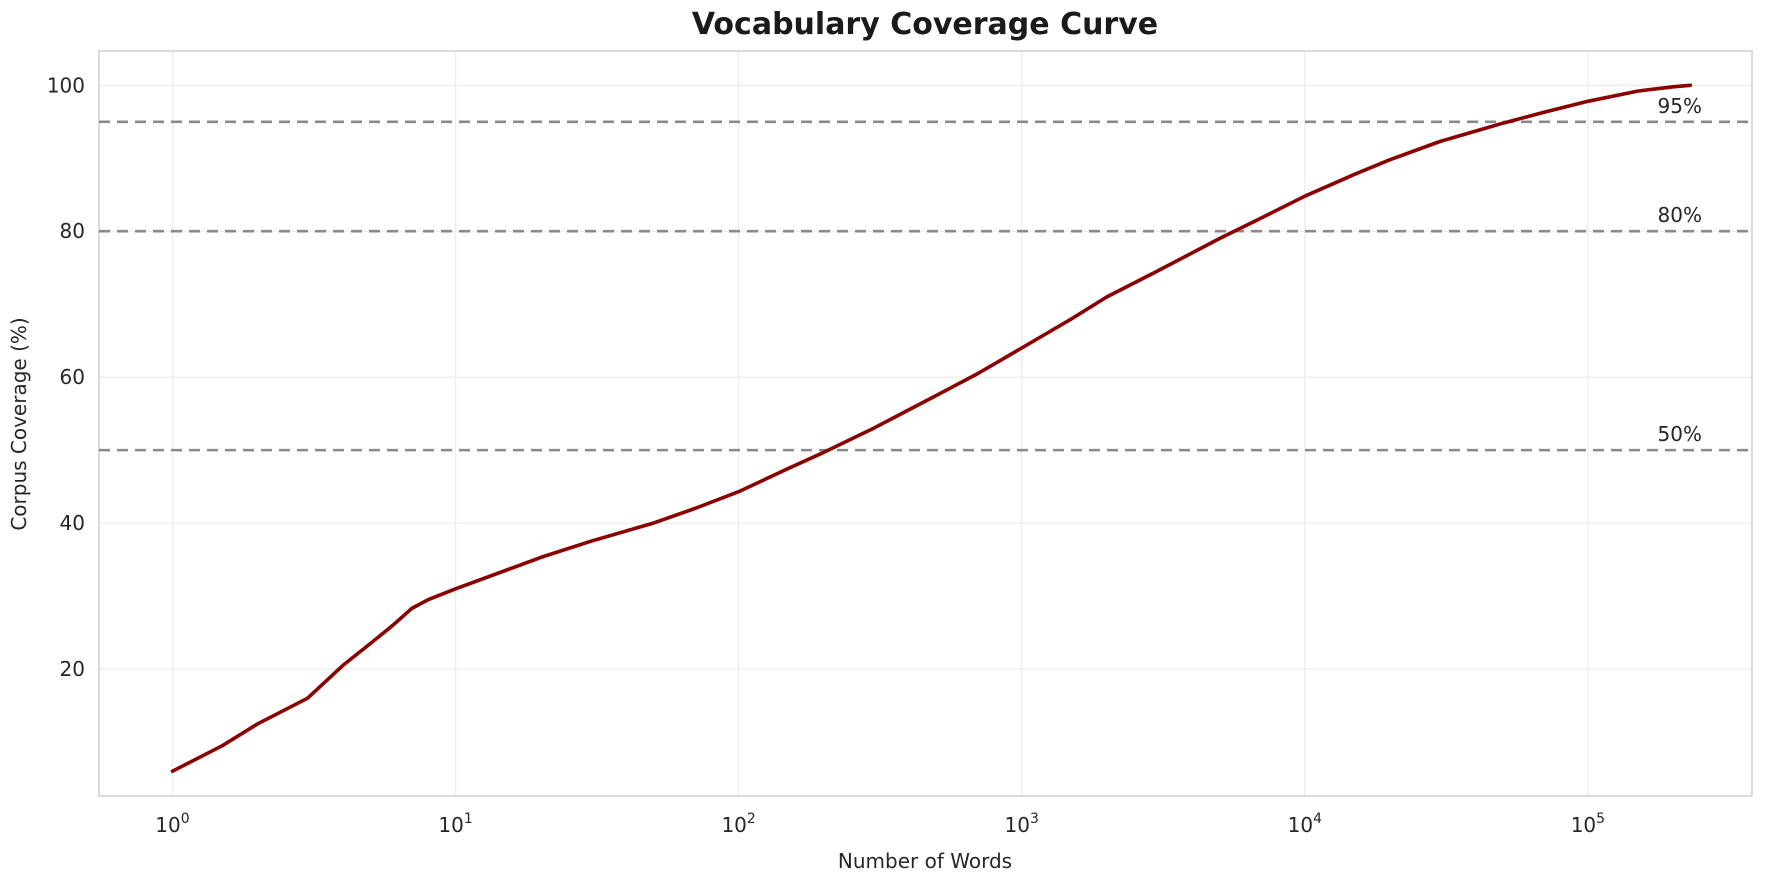  Describe the element at coordinates (1022, 824) in the screenshot. I see `x-tick-label: 10³` at that location.